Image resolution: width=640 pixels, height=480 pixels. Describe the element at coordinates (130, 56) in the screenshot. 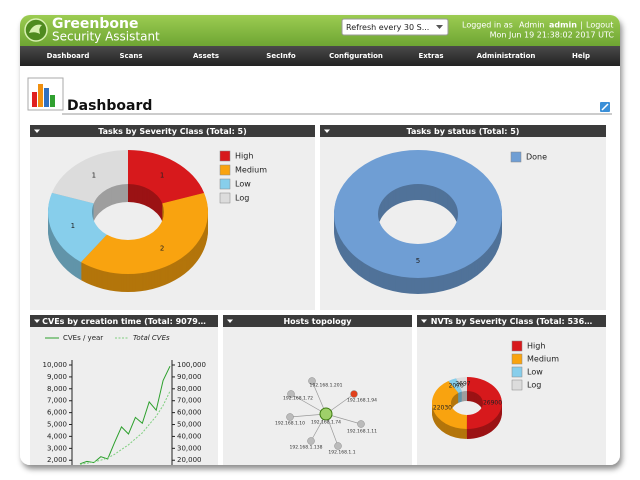

I see `nav-item: Scans` at that location.